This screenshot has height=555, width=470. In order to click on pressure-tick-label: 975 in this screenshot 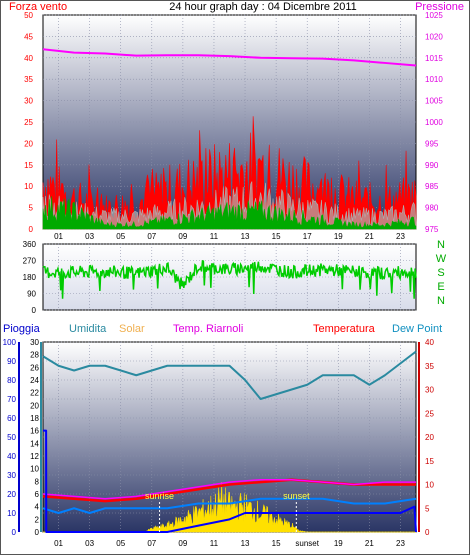, I will do `click(432, 229)`.